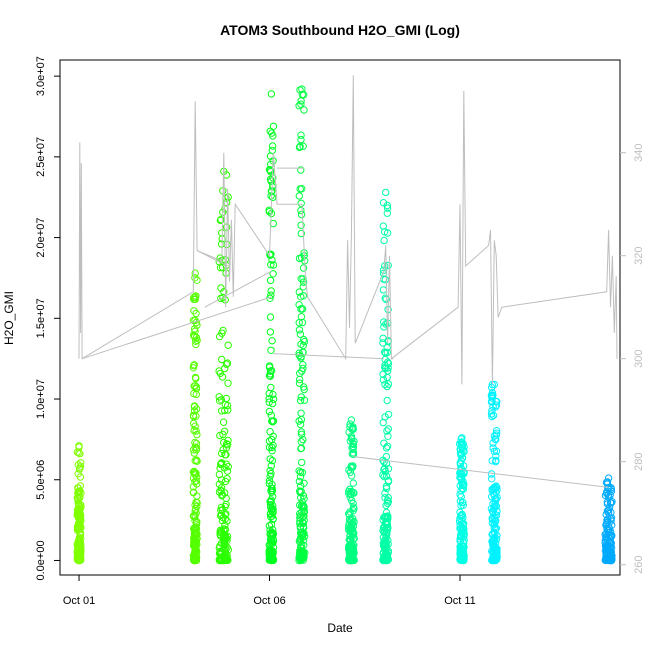  I want to click on secondary-y-tick-label: 300, so click(639, 359).